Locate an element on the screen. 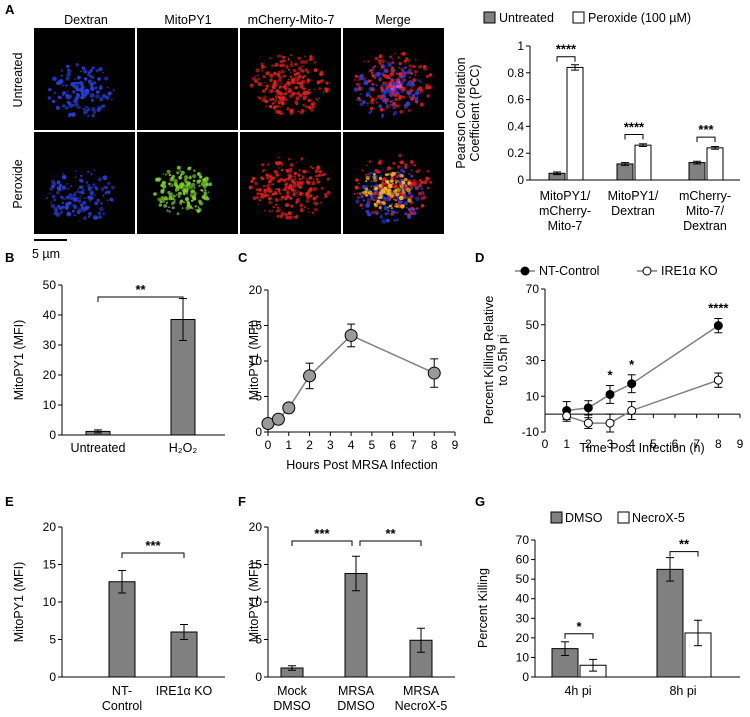 The width and height of the screenshot is (750, 717). x-tick-label: 6 is located at coordinates (392, 445).